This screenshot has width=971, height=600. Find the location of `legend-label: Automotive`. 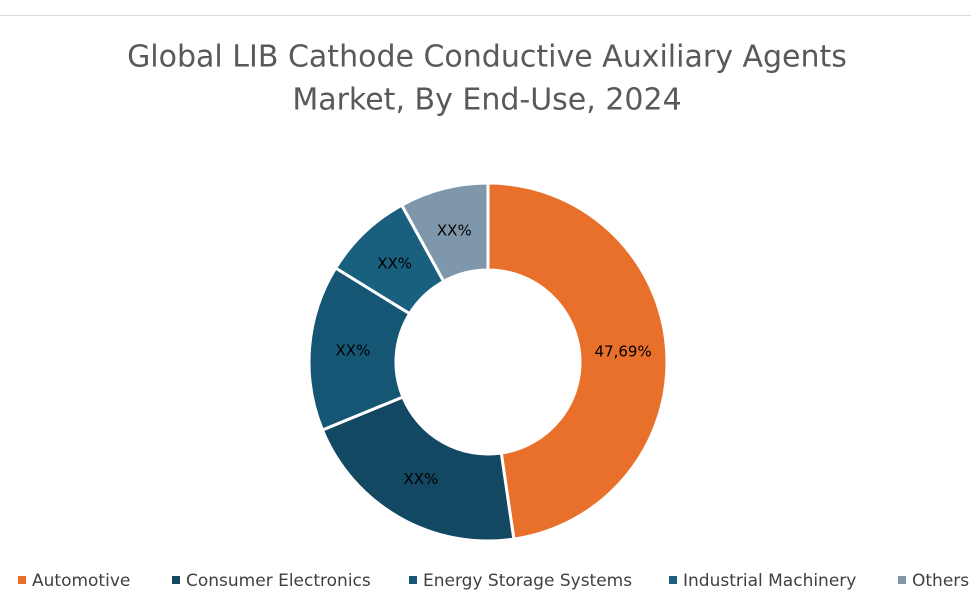

legend-label: Automotive is located at coordinates (81, 581).